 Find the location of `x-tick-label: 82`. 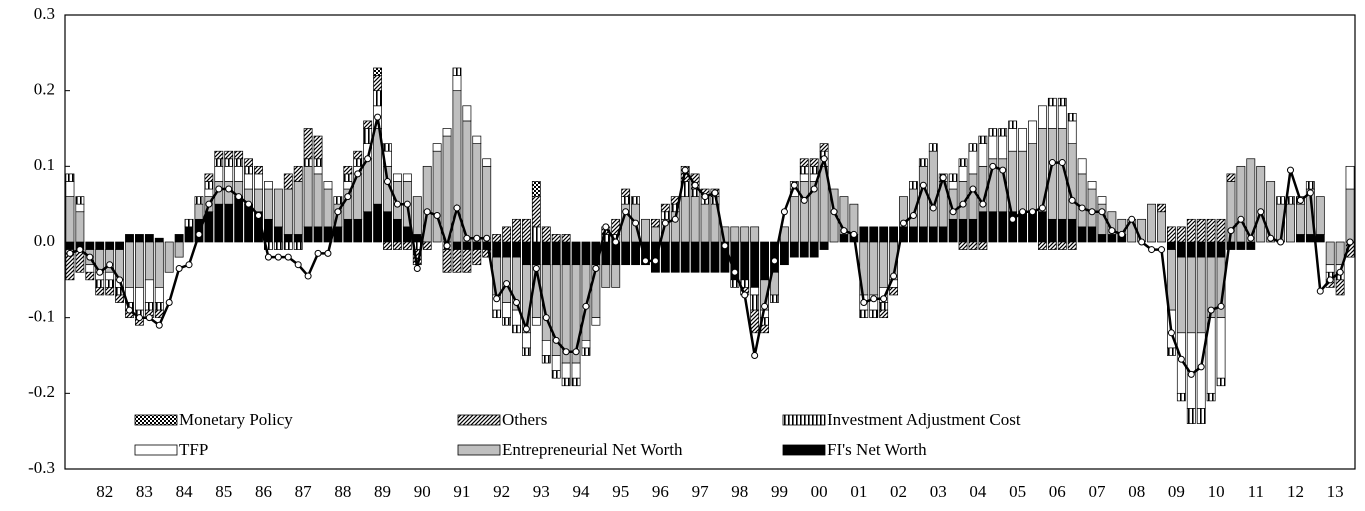

x-tick-label: 82 is located at coordinates (104, 491).